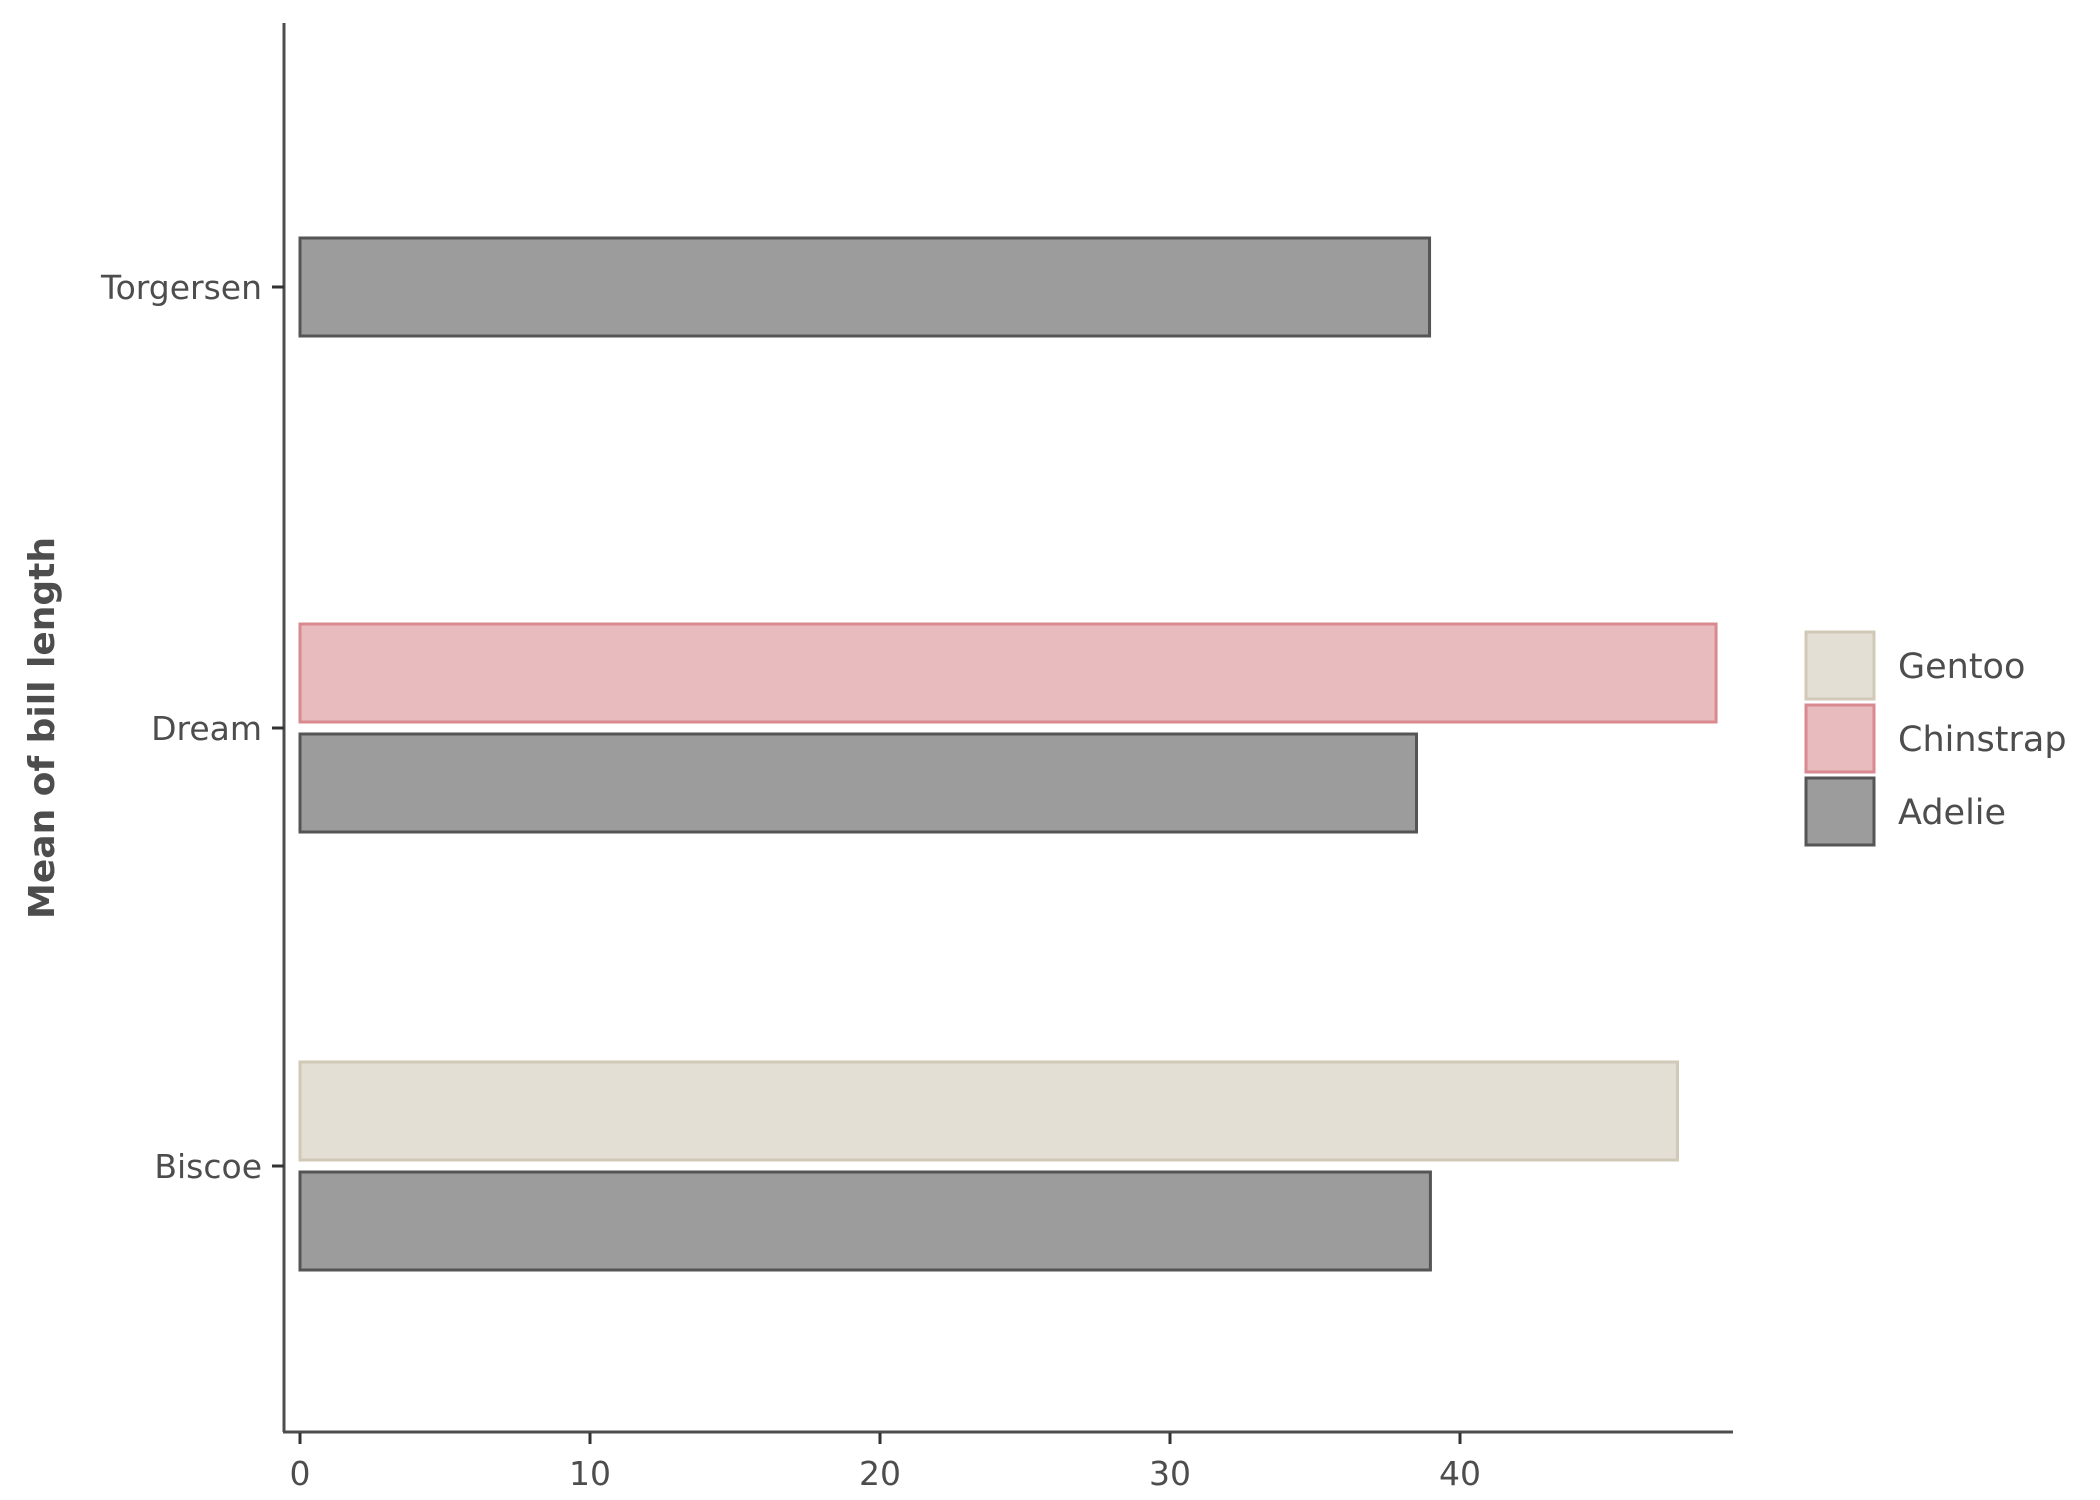 This screenshot has width=2100, height=1500. I want to click on legend-key-chinstrap, so click(1840, 738).